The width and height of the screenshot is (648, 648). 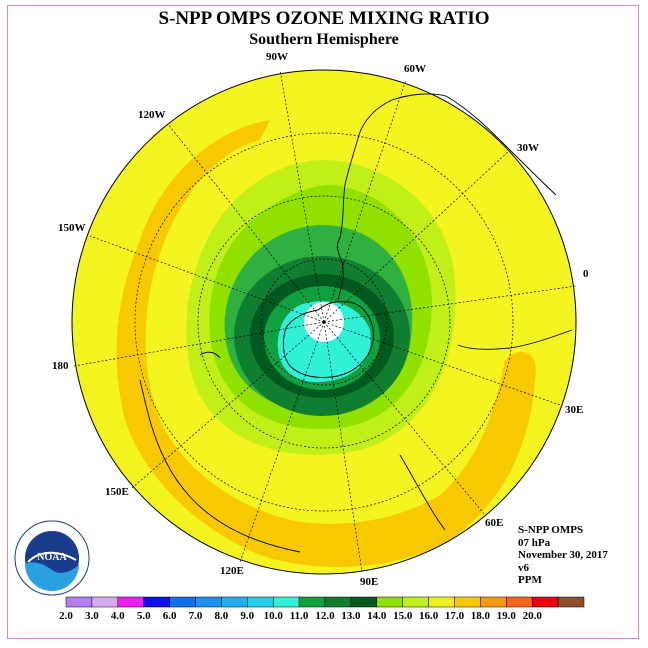 I want to click on colorbar-label: 16.0, so click(x=429, y=616).